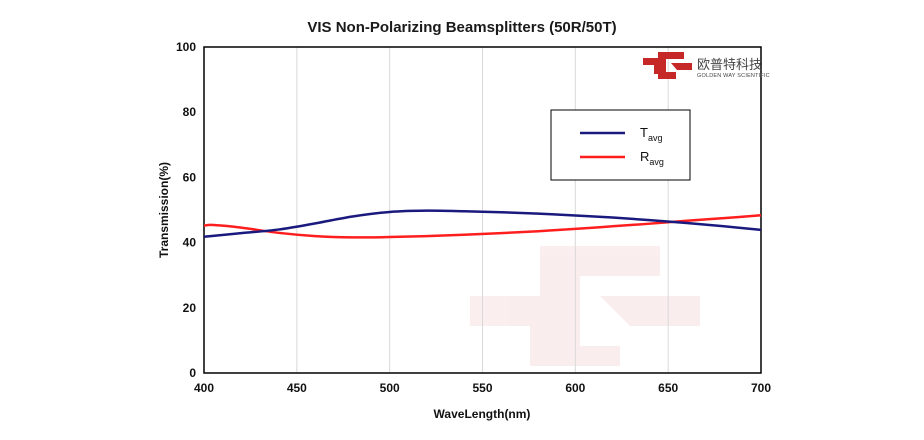 This screenshot has height=440, width=924. What do you see at coordinates (164, 210) in the screenshot?
I see `y-axis-label: Transmission(%)` at bounding box center [164, 210].